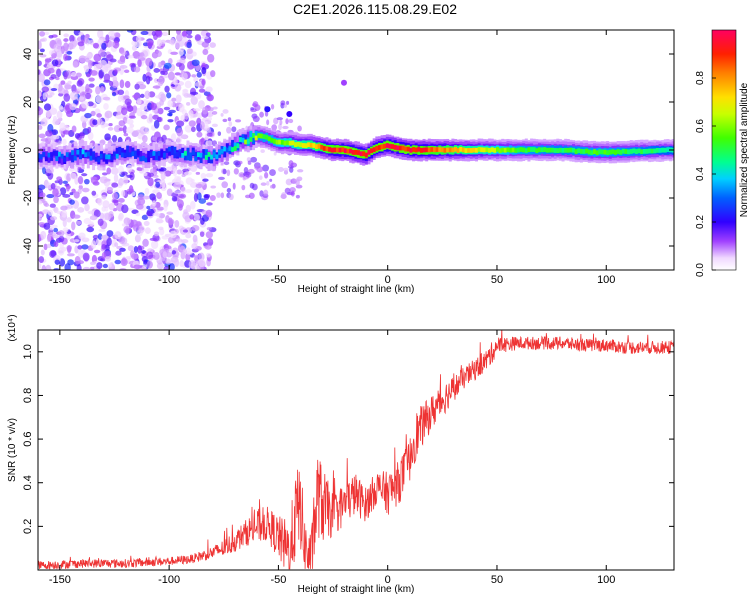 The image size is (750, 600). Describe the element at coordinates (28, 526) in the screenshot. I see `y-tick-label: 0.2` at that location.